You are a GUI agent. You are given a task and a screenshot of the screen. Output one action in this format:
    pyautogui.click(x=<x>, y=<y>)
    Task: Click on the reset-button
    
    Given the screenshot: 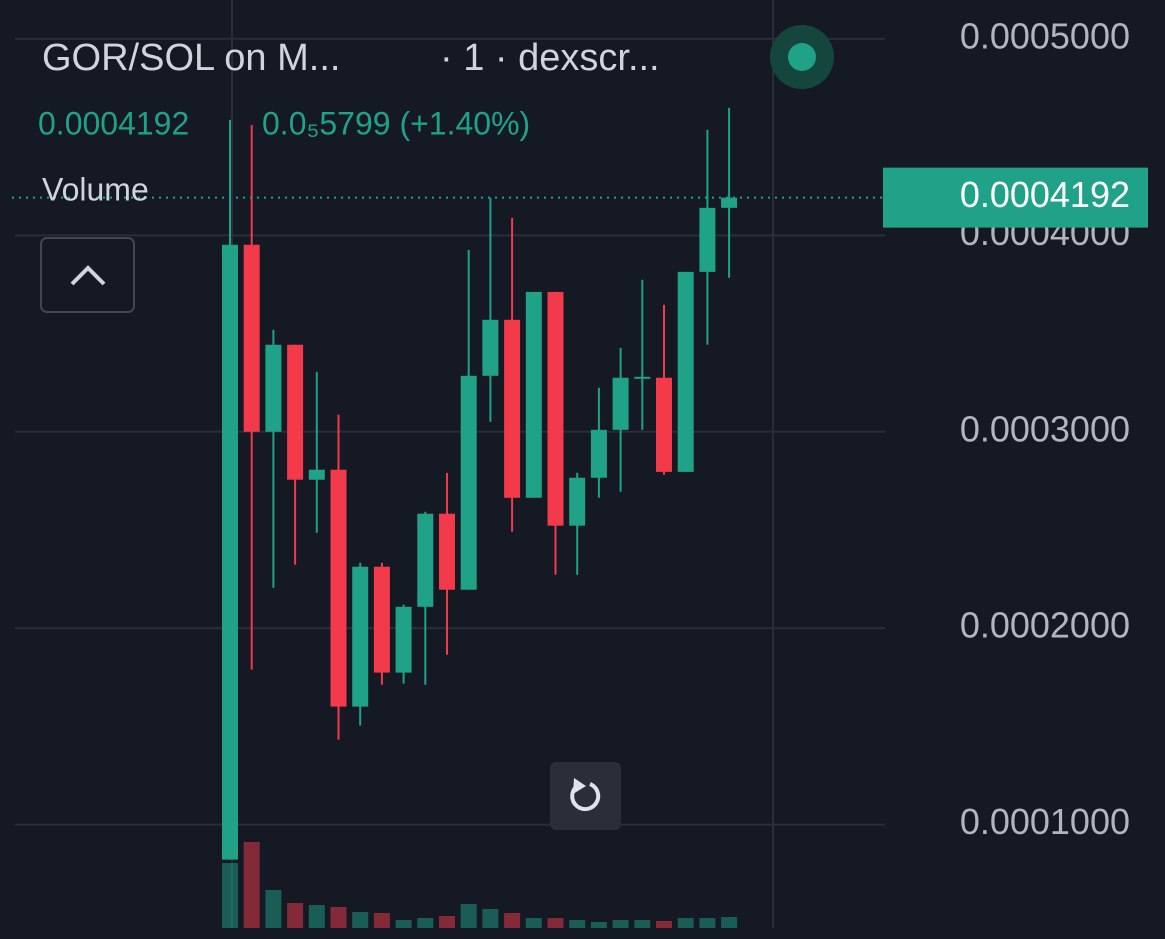 What is the action you would take?
    pyautogui.click(x=585, y=796)
    